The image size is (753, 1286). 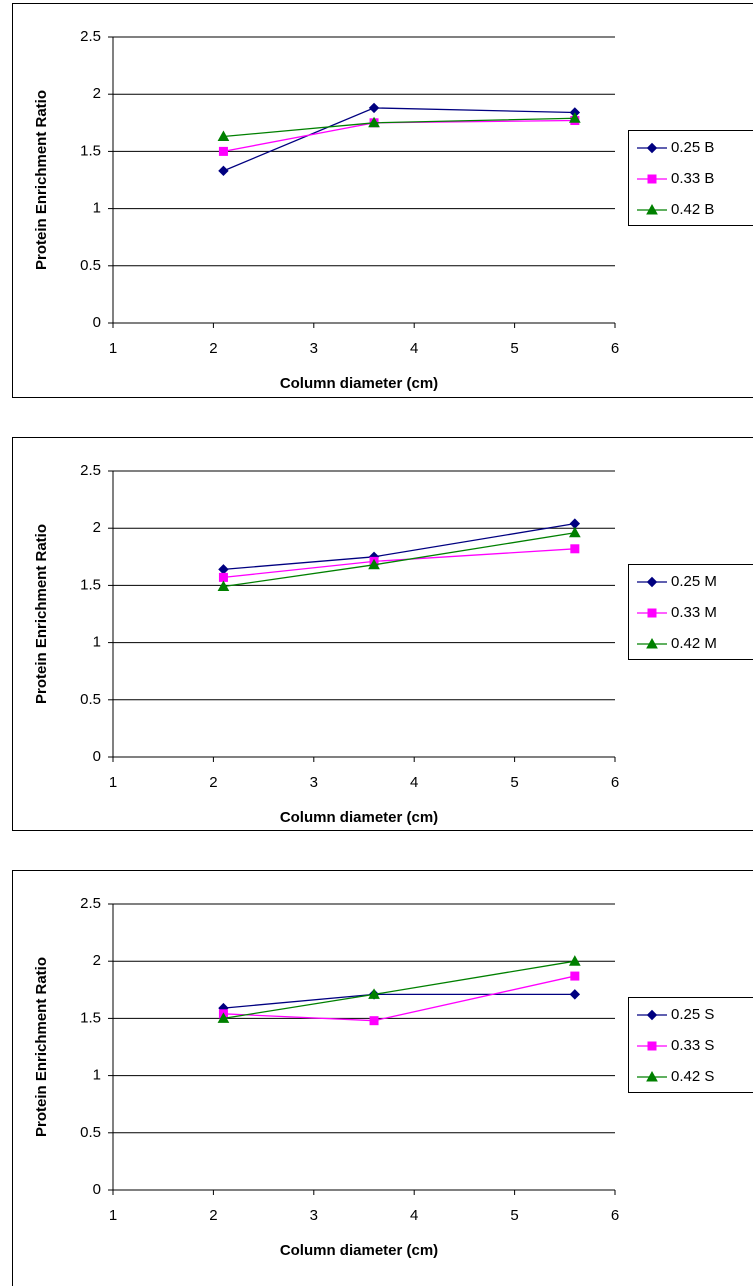 What do you see at coordinates (692, 147) in the screenshot?
I see `legend-label: 0.25 B` at bounding box center [692, 147].